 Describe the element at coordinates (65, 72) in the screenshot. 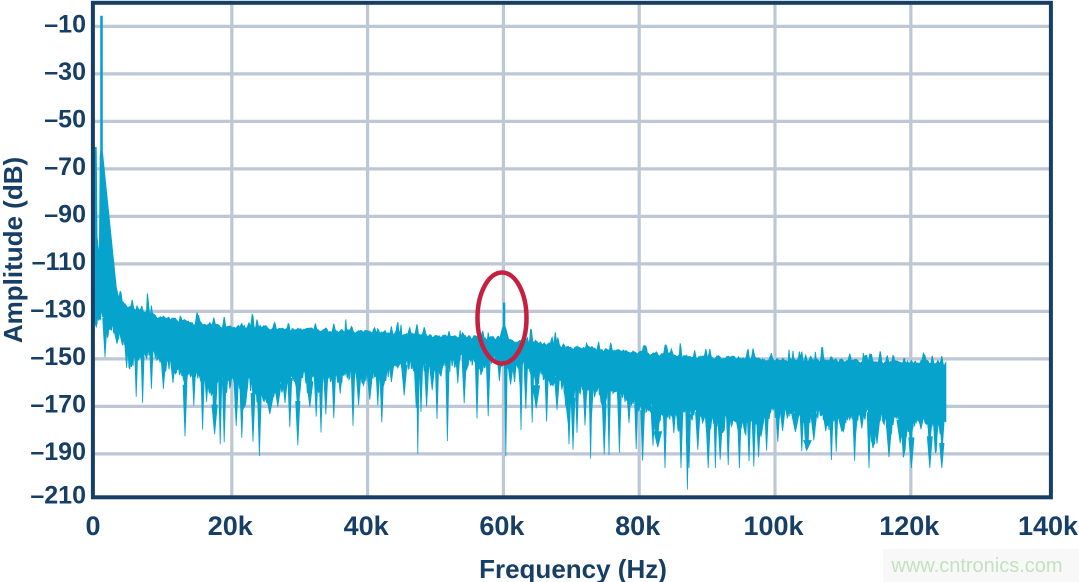

I see `svg-text: –30` at that location.